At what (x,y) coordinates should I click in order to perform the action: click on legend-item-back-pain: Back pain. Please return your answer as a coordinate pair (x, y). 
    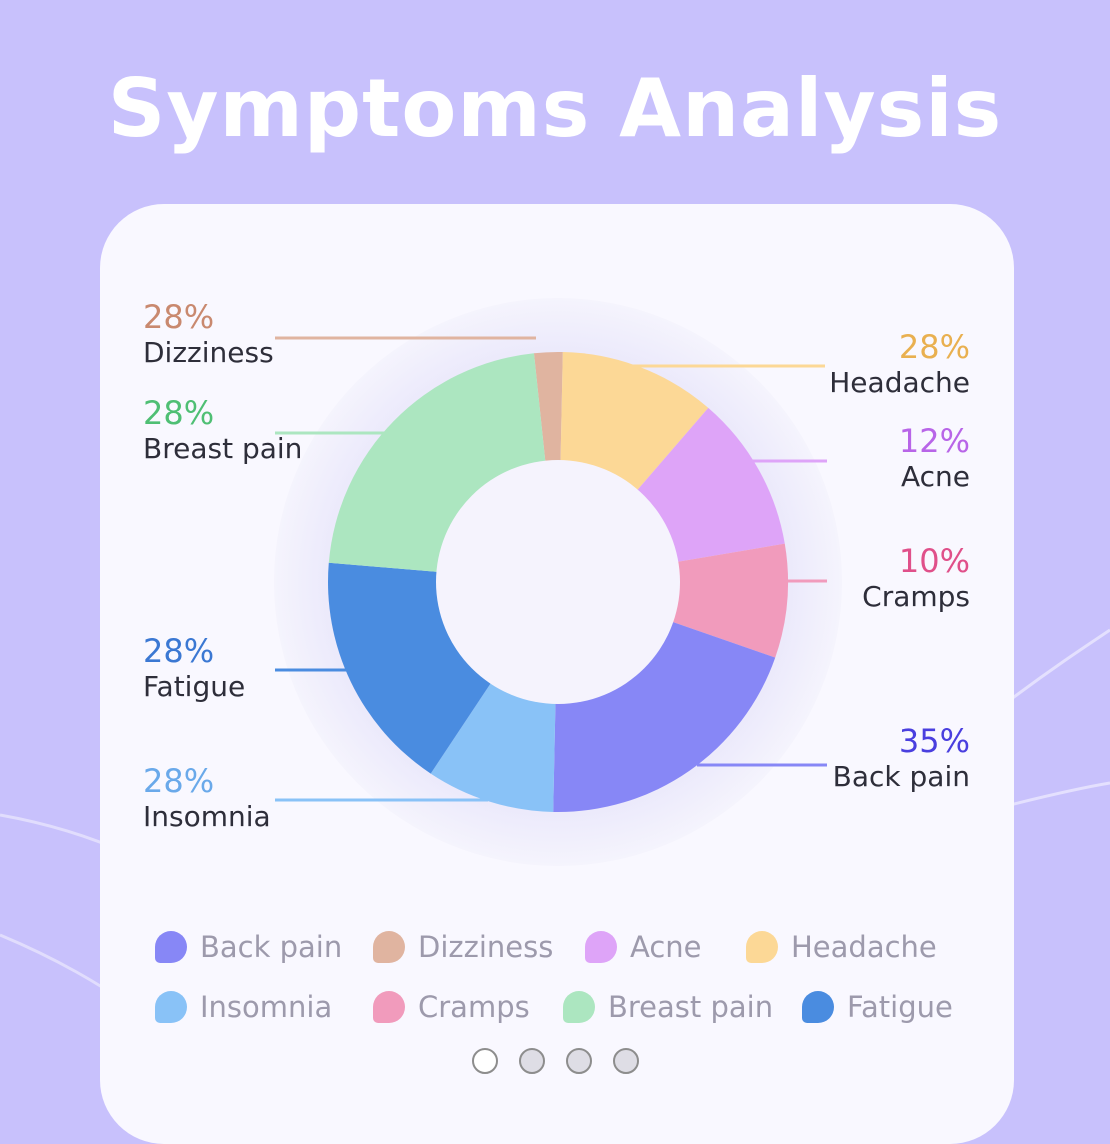
    Looking at the image, I should click on (248, 947).